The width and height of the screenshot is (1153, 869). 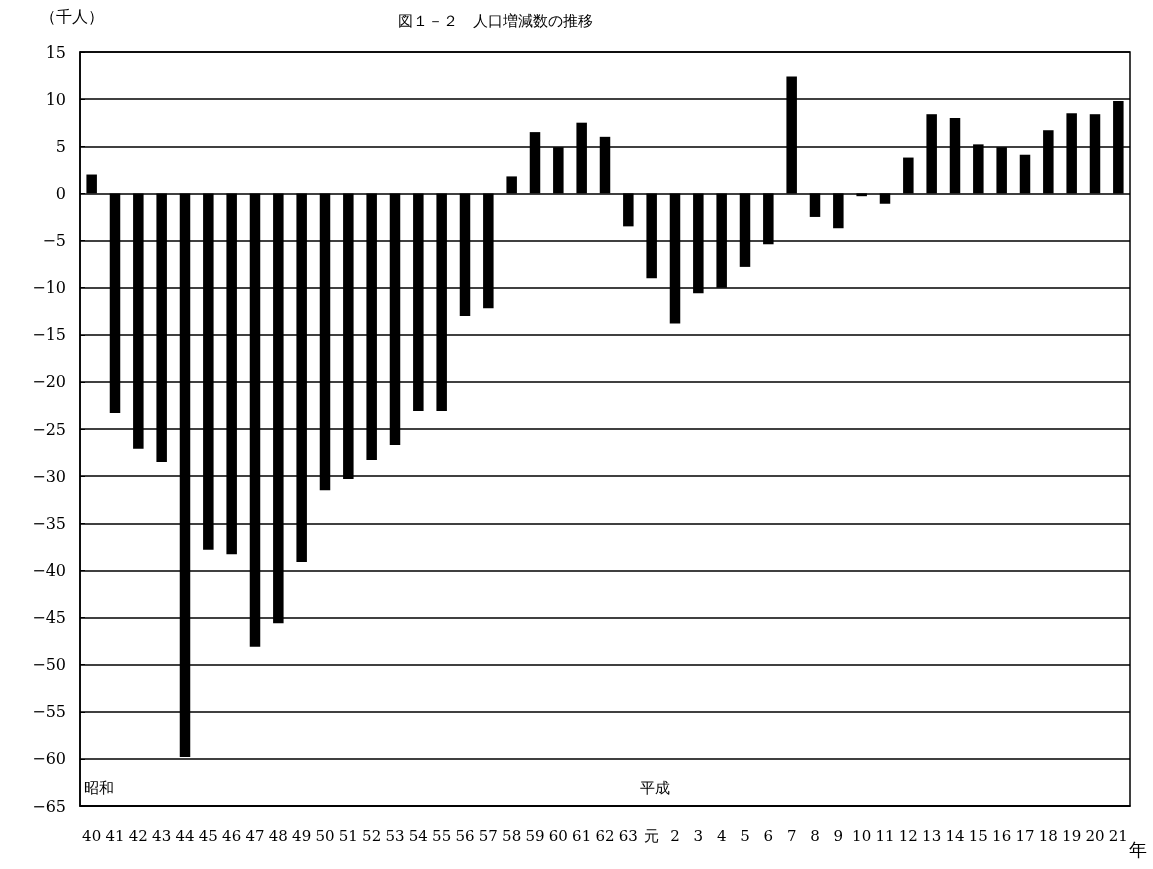 What do you see at coordinates (138, 835) in the screenshot?
I see `x-tick-label: 42` at bounding box center [138, 835].